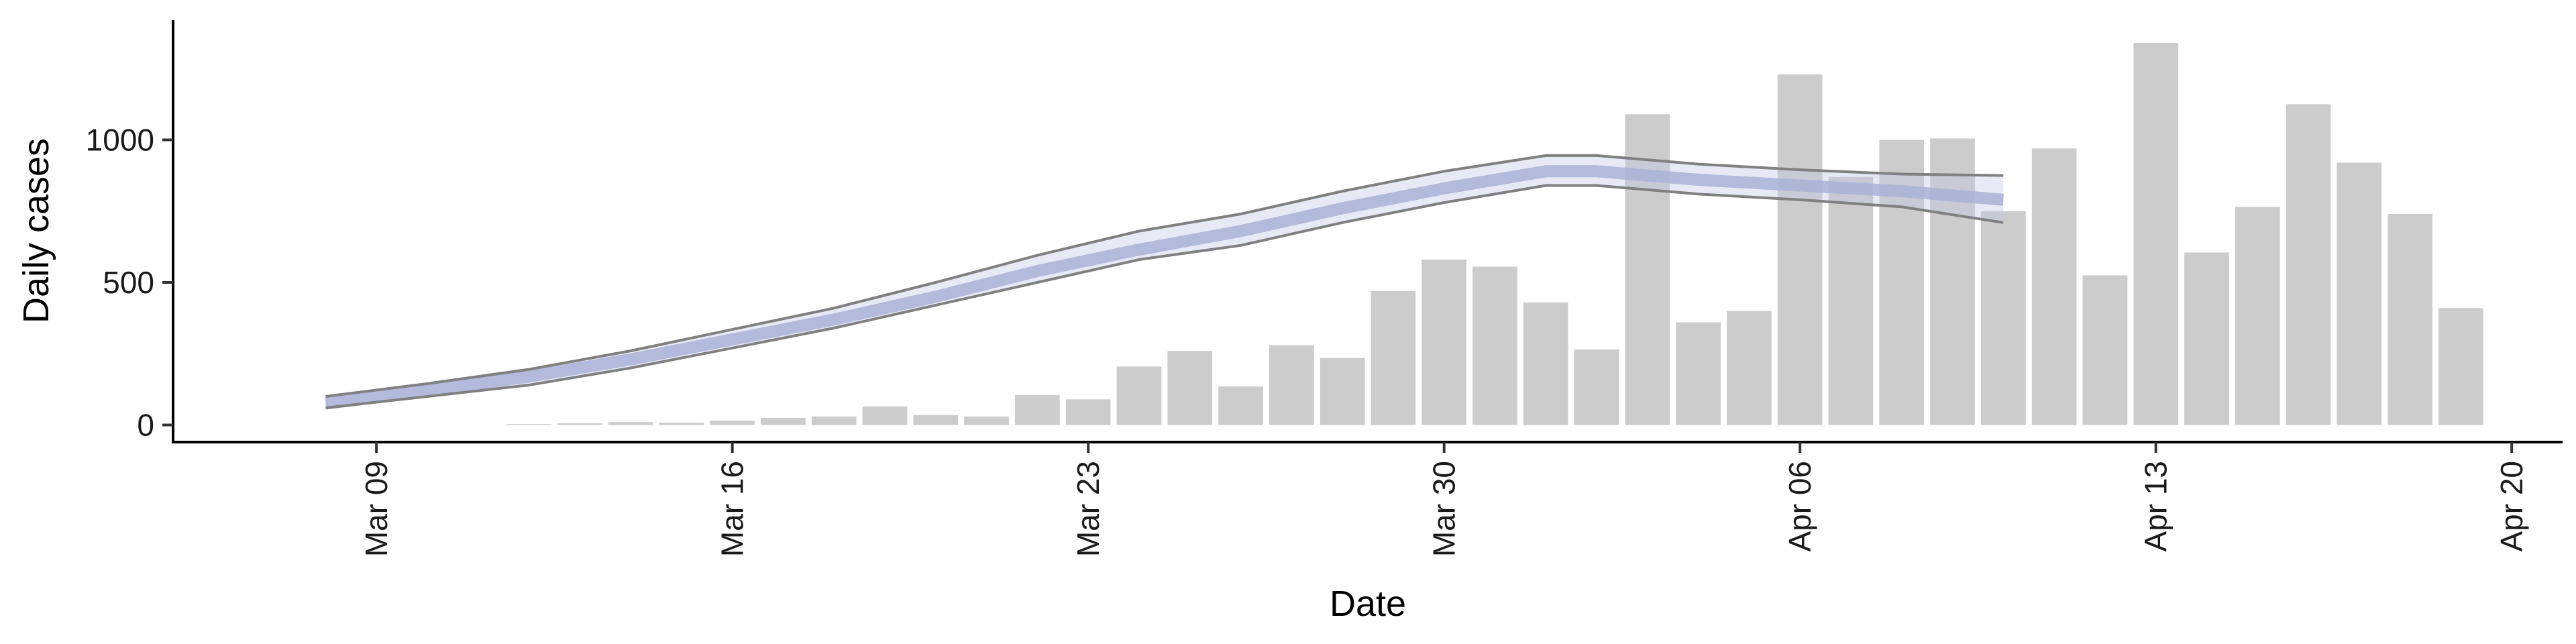  I want to click on x-tick-label: Apr 06, so click(1799, 506).